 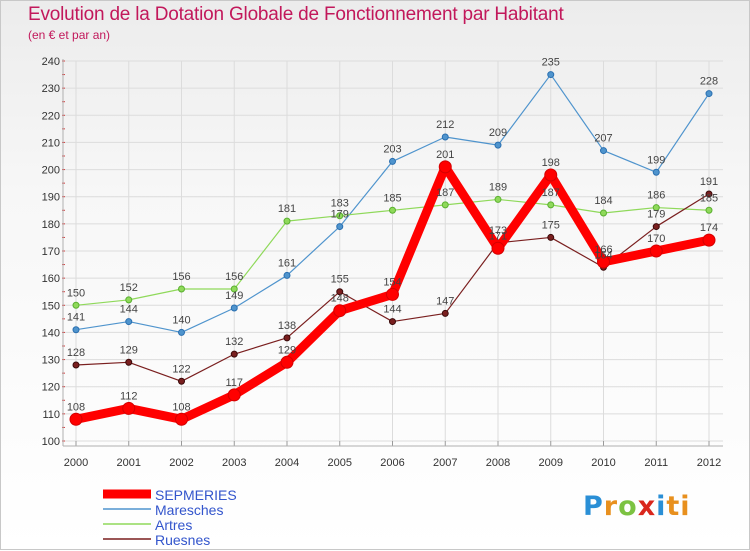 I want to click on x-tick-label: 2012, so click(x=709, y=463).